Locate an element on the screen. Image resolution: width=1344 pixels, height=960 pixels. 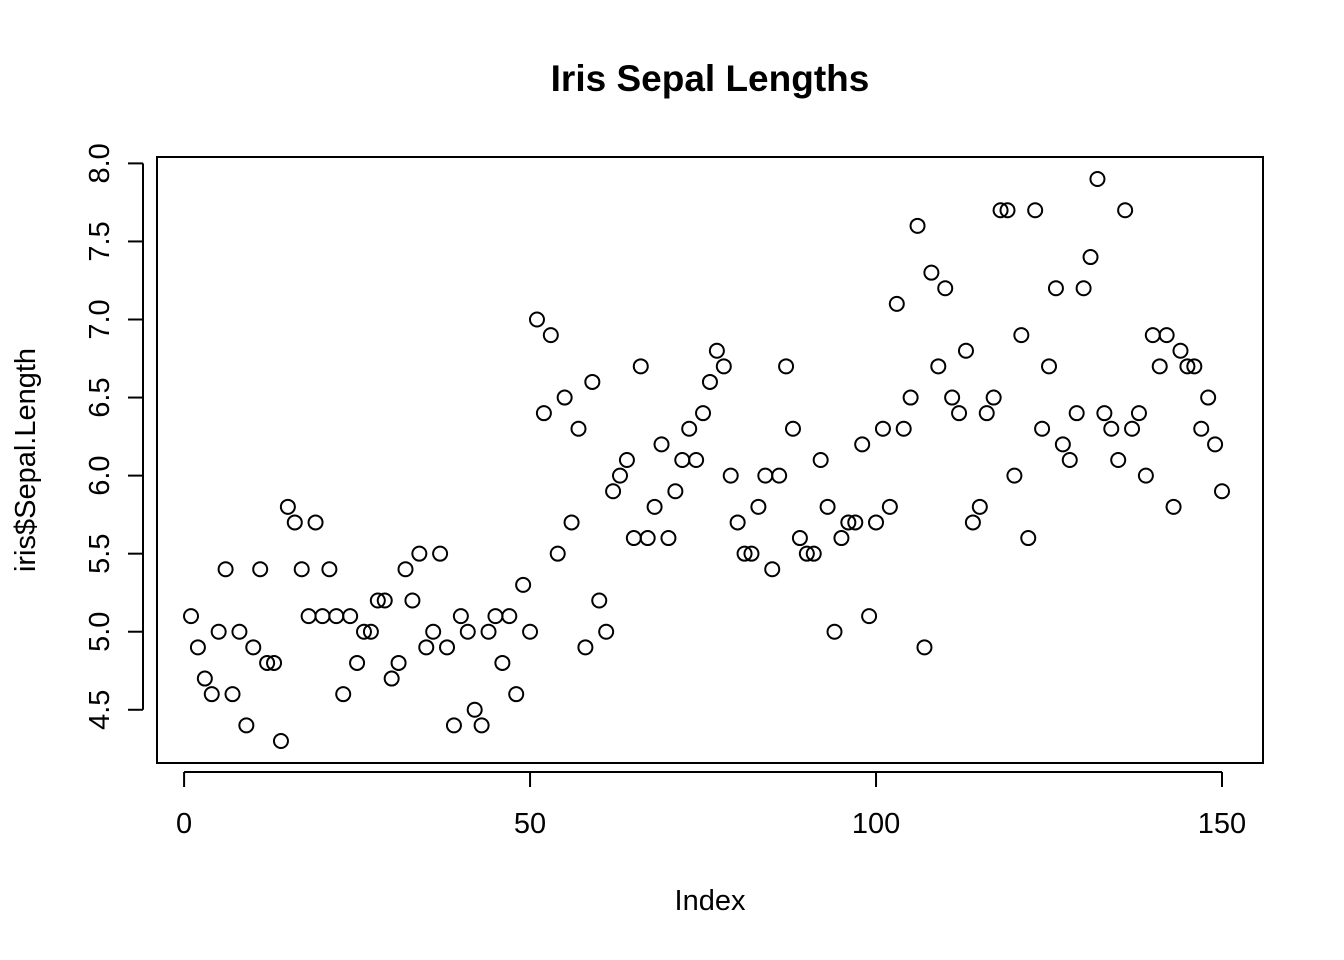
x-axis: 0 50 100 150 is located at coordinates (711, 805).